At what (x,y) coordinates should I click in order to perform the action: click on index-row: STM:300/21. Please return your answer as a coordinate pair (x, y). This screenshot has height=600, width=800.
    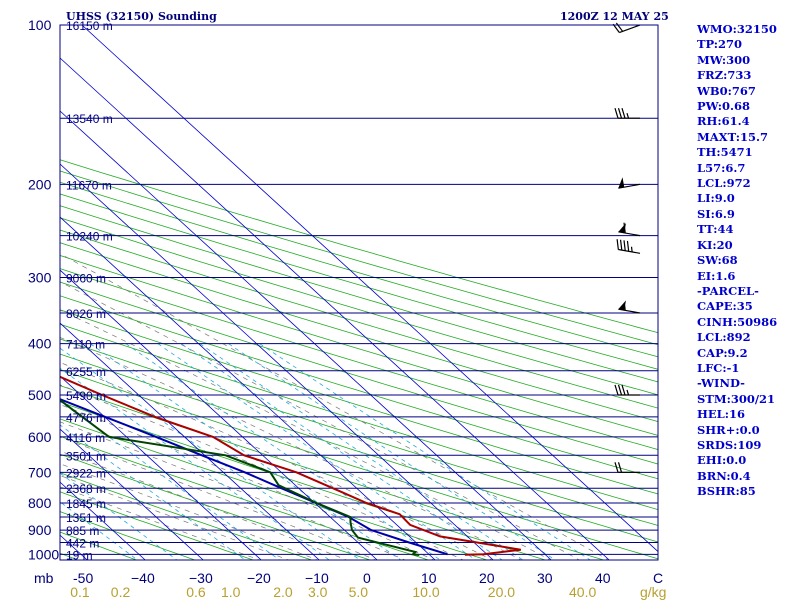
    Looking at the image, I should click on (736, 398).